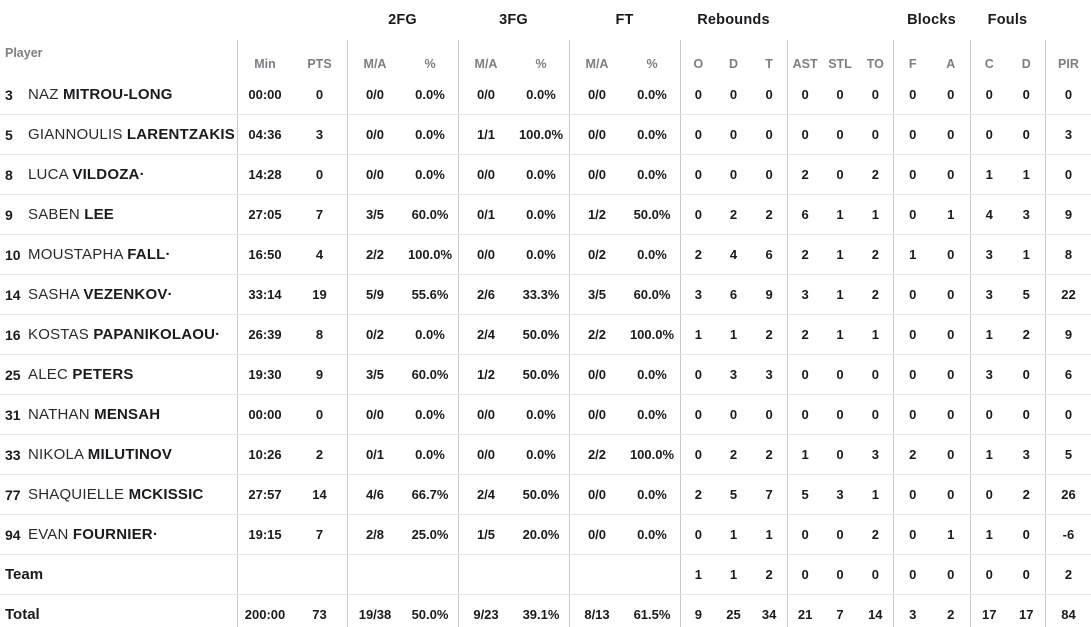  Describe the element at coordinates (430, 64) in the screenshot. I see `column-header--3: %` at that location.